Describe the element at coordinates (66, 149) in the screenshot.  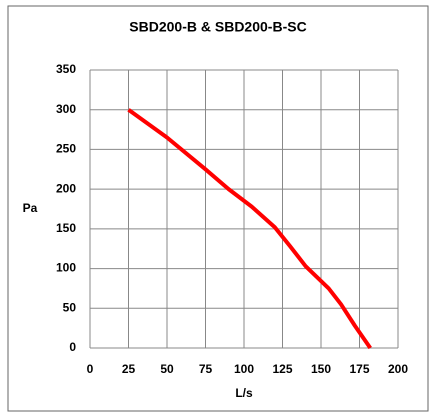
I see `y-tick-label: 250` at that location.